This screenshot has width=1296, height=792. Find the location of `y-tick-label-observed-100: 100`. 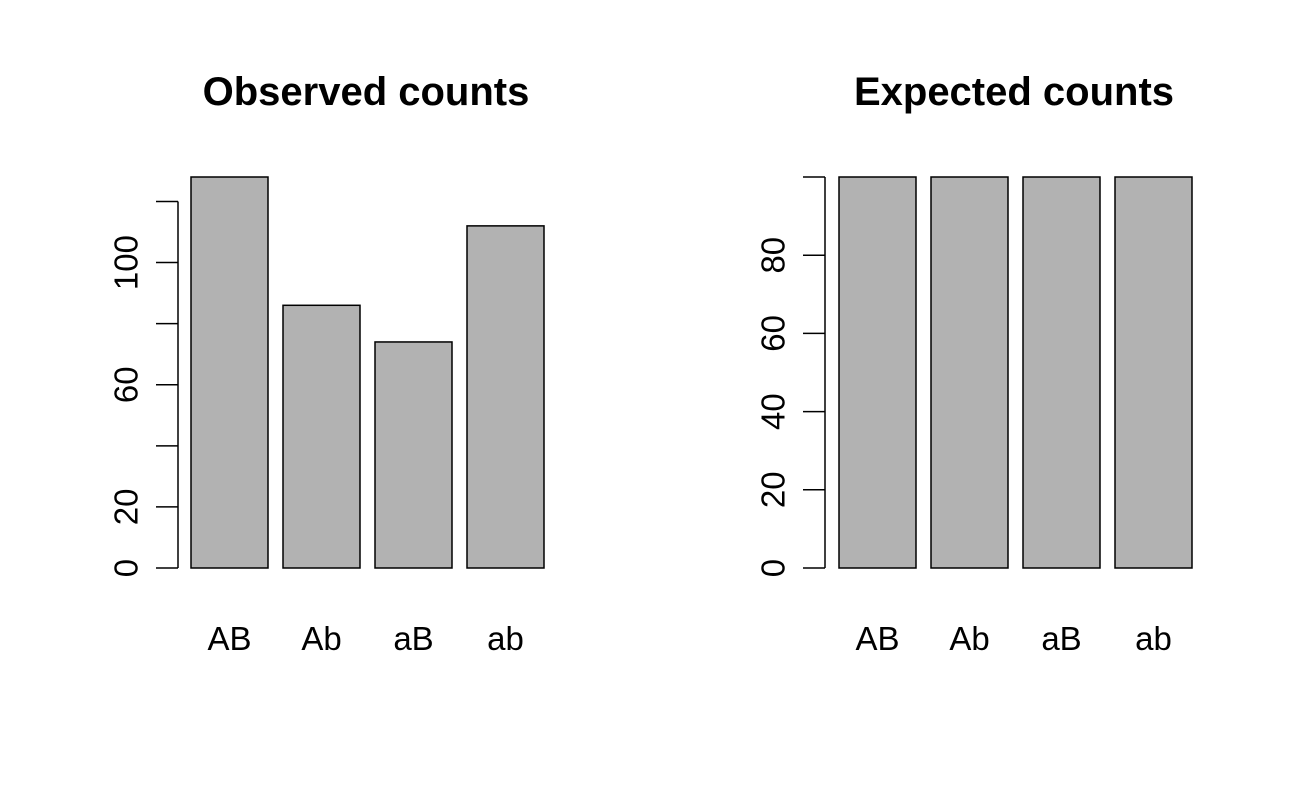

y-tick-label-observed-100: 100 is located at coordinates (126, 262).